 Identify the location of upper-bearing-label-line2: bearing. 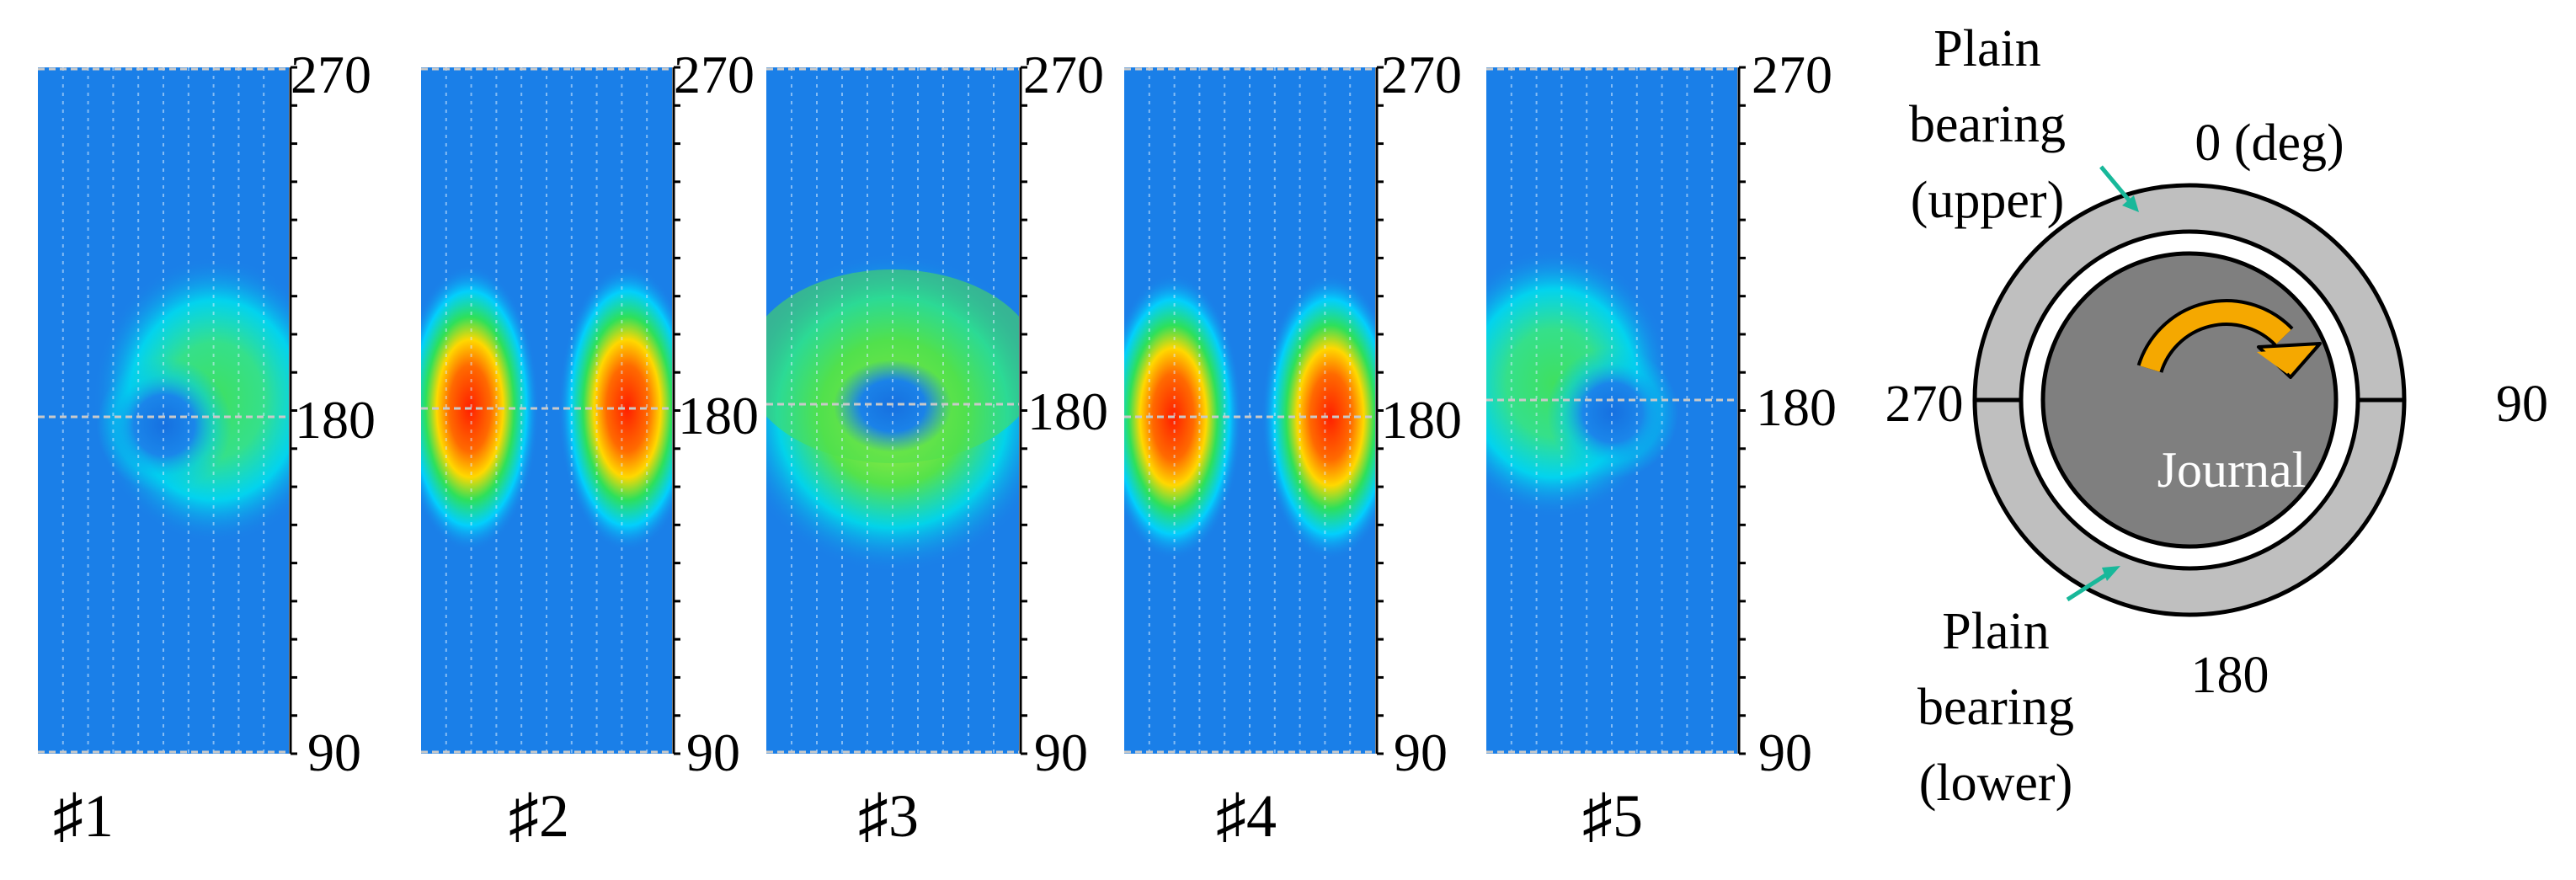
(1987, 124).